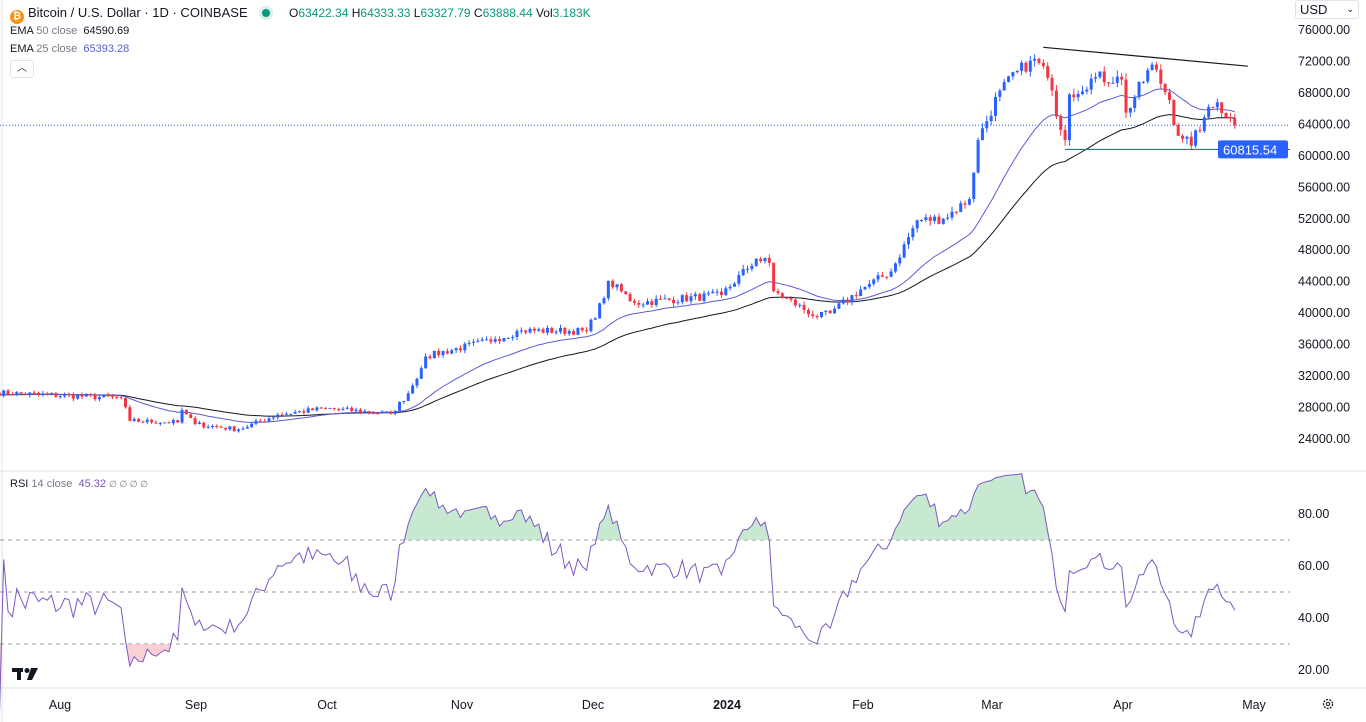  I want to click on time-axis-label: 2024, so click(727, 705).